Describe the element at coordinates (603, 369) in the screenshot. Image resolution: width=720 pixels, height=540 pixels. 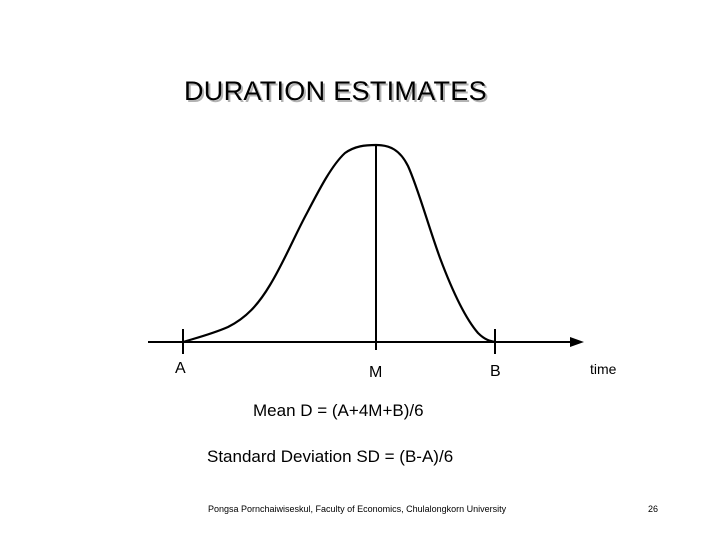
I see `label-time: time` at that location.